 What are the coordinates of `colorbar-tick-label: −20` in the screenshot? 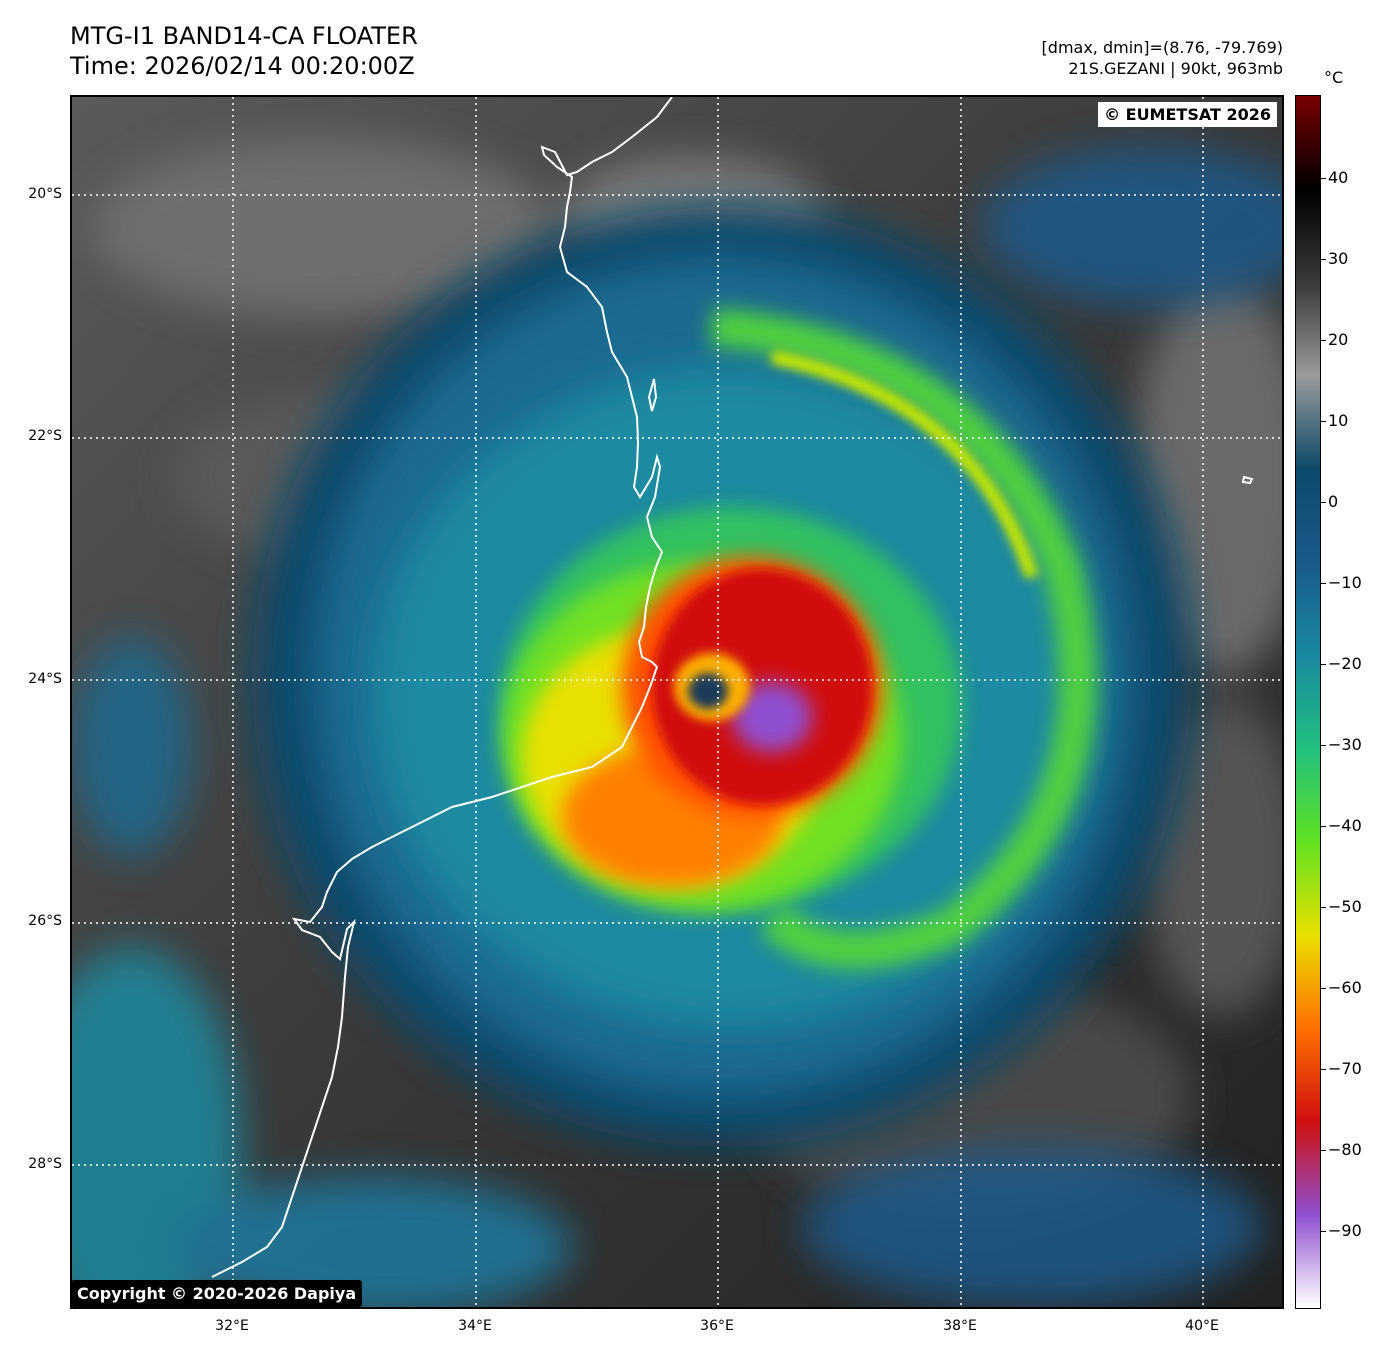 It's located at (1345, 663).